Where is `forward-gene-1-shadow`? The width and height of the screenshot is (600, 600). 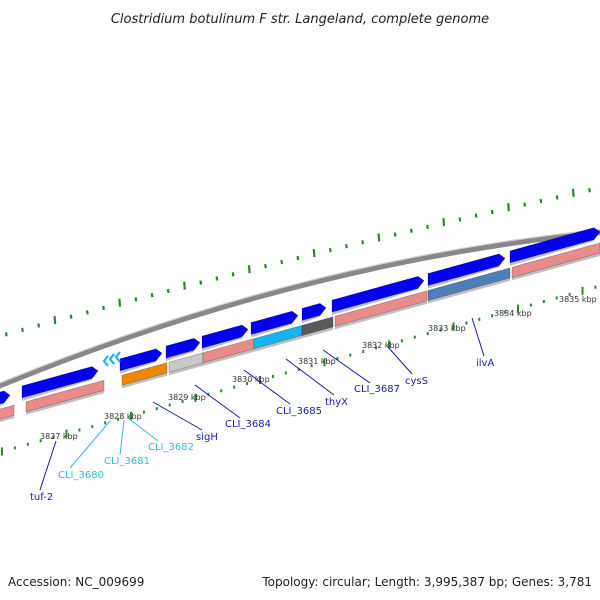
forward-gene-1-shadow is located at coordinates (2, 404).